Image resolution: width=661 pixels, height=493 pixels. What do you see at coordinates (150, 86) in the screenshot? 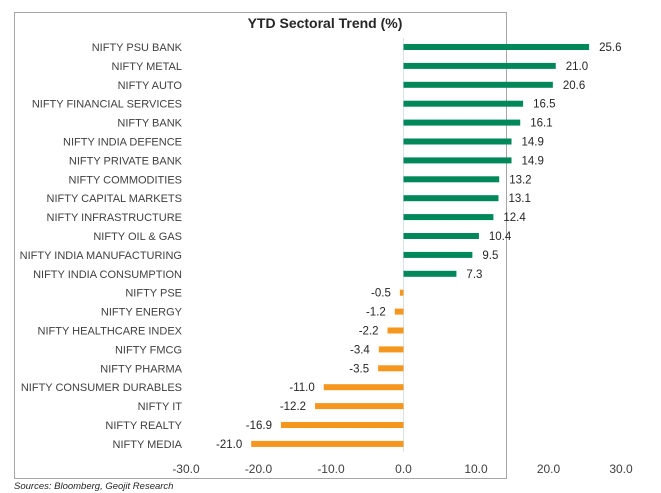
I see `category-label: NIFTY AUTO` at bounding box center [150, 86].